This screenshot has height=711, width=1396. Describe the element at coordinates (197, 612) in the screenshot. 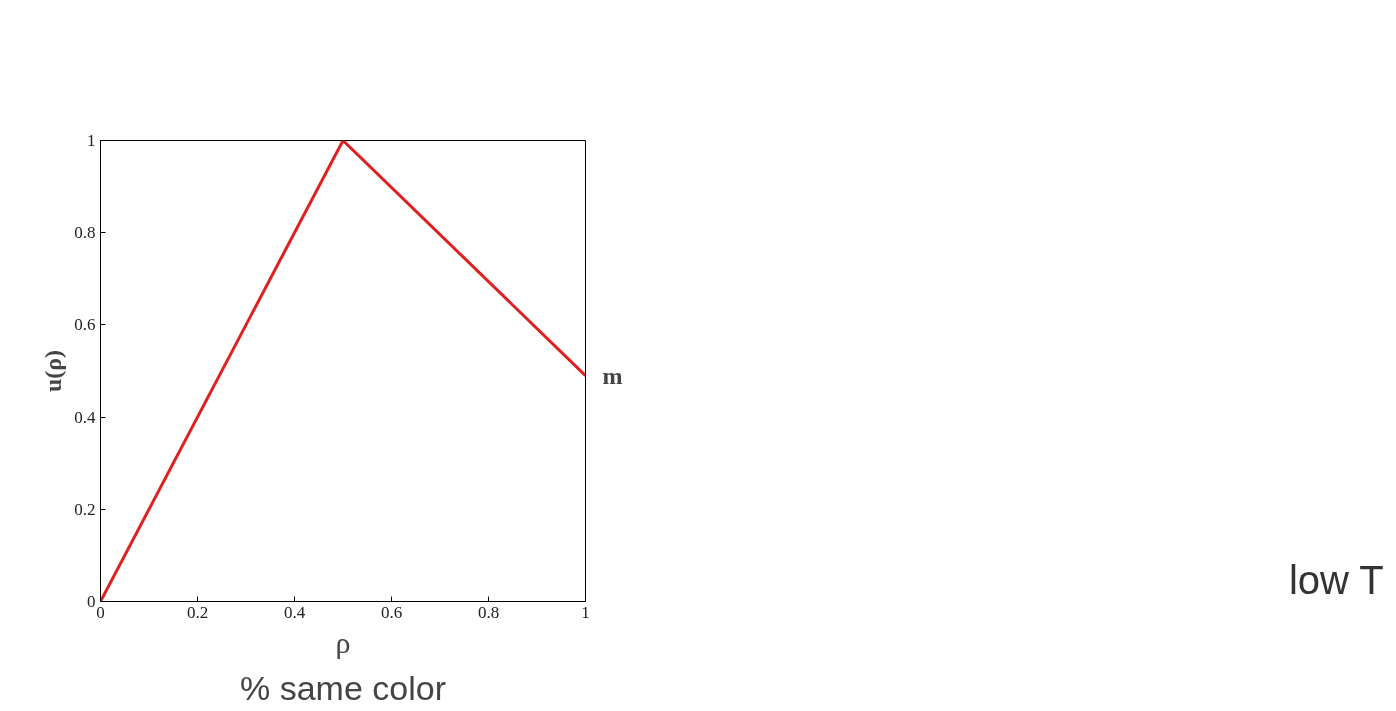

I see `x-tick-label: 0.2` at that location.